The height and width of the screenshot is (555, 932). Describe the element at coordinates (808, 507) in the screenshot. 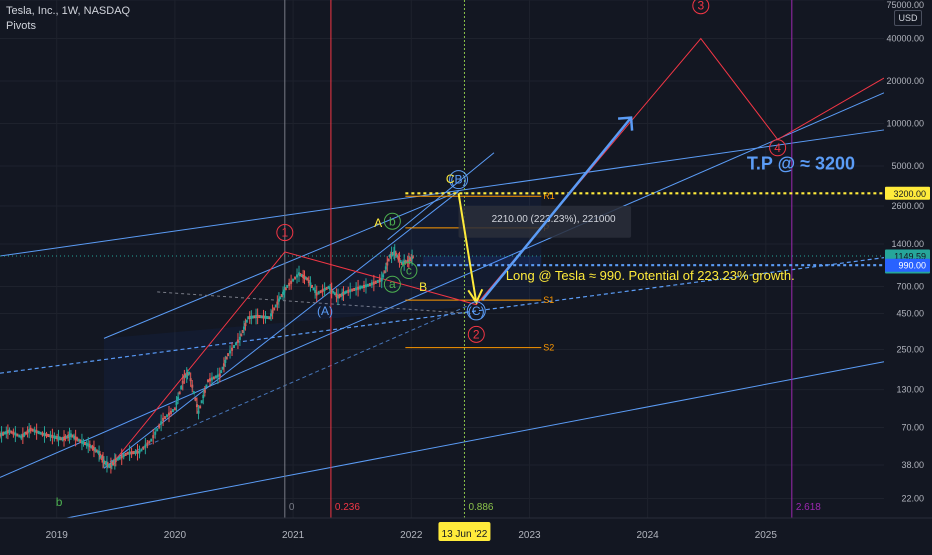

I see `fib-time-label: 2.618` at that location.